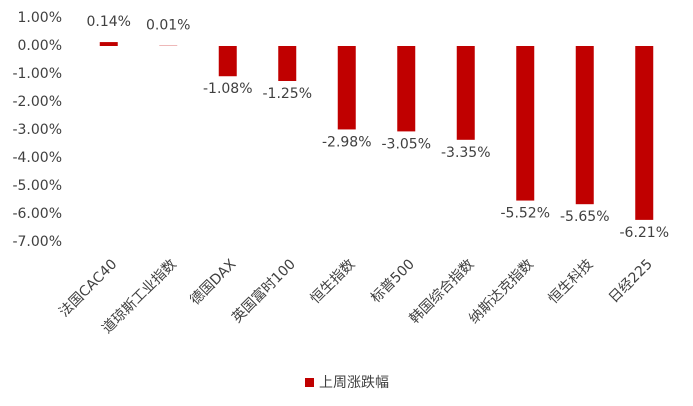 The height and width of the screenshot is (406, 693). I want to click on y-tick-label: -4.00%, so click(37, 158).